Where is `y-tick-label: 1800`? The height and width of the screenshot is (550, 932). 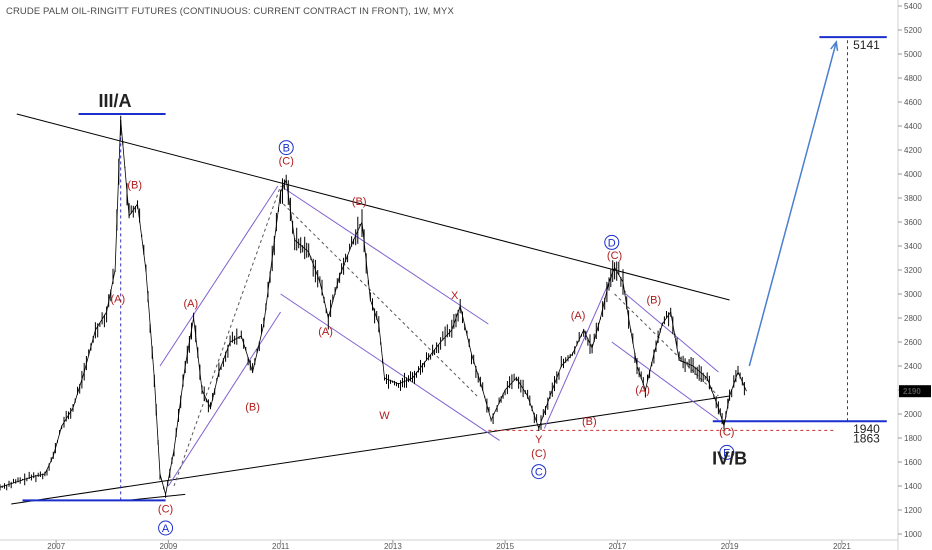 y-tick-label: 1800 is located at coordinates (913, 438).